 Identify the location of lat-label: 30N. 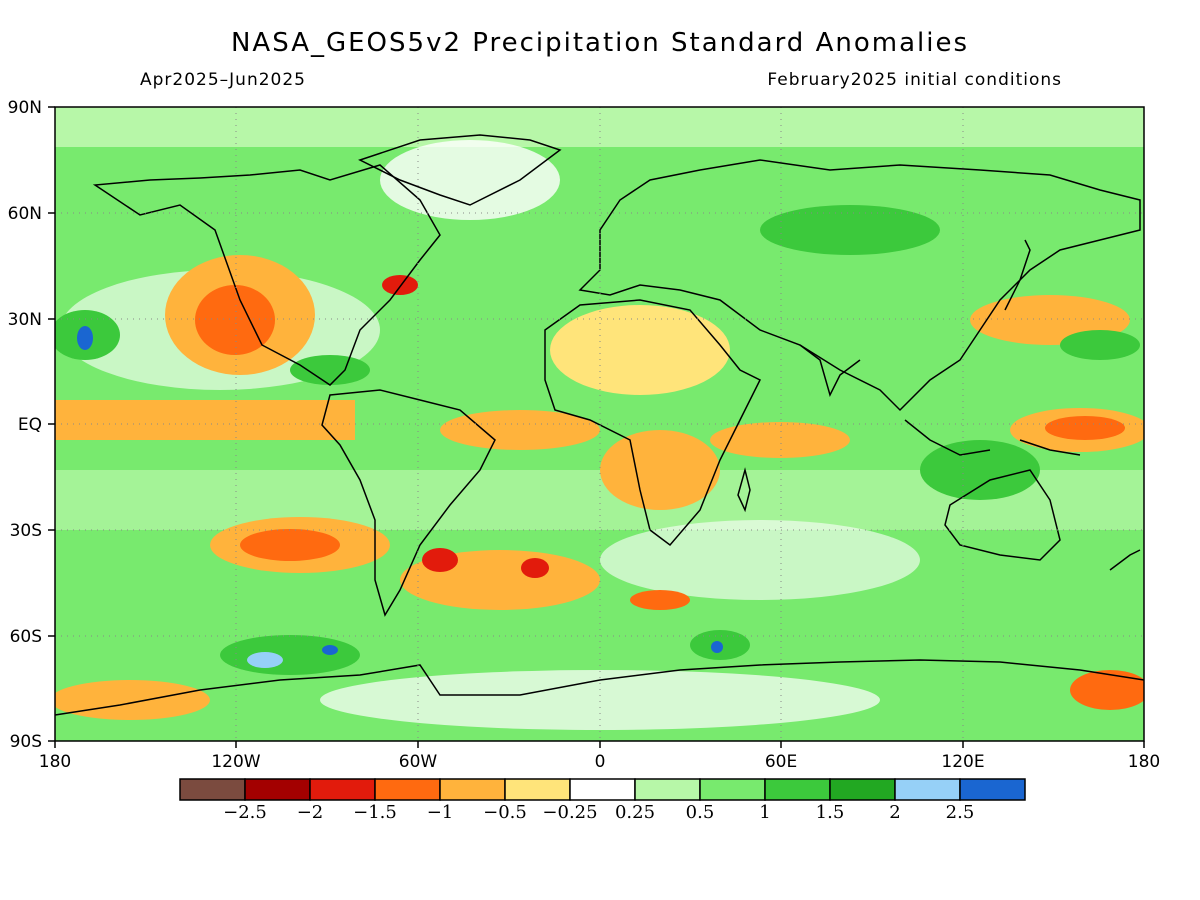
(25, 320).